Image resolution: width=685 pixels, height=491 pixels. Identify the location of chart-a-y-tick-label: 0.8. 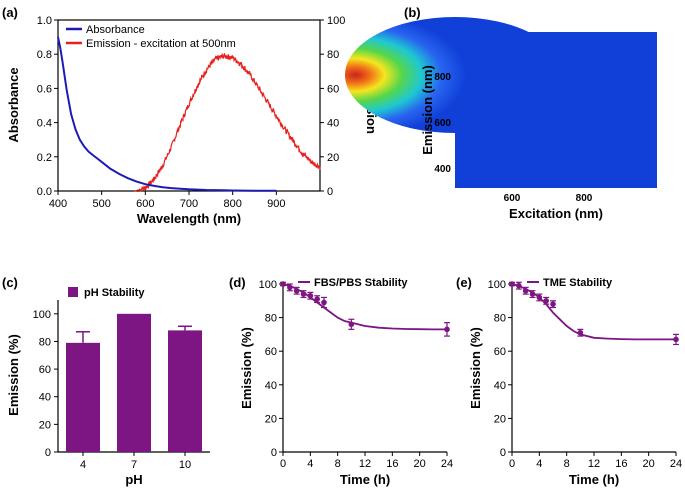
(44, 55).